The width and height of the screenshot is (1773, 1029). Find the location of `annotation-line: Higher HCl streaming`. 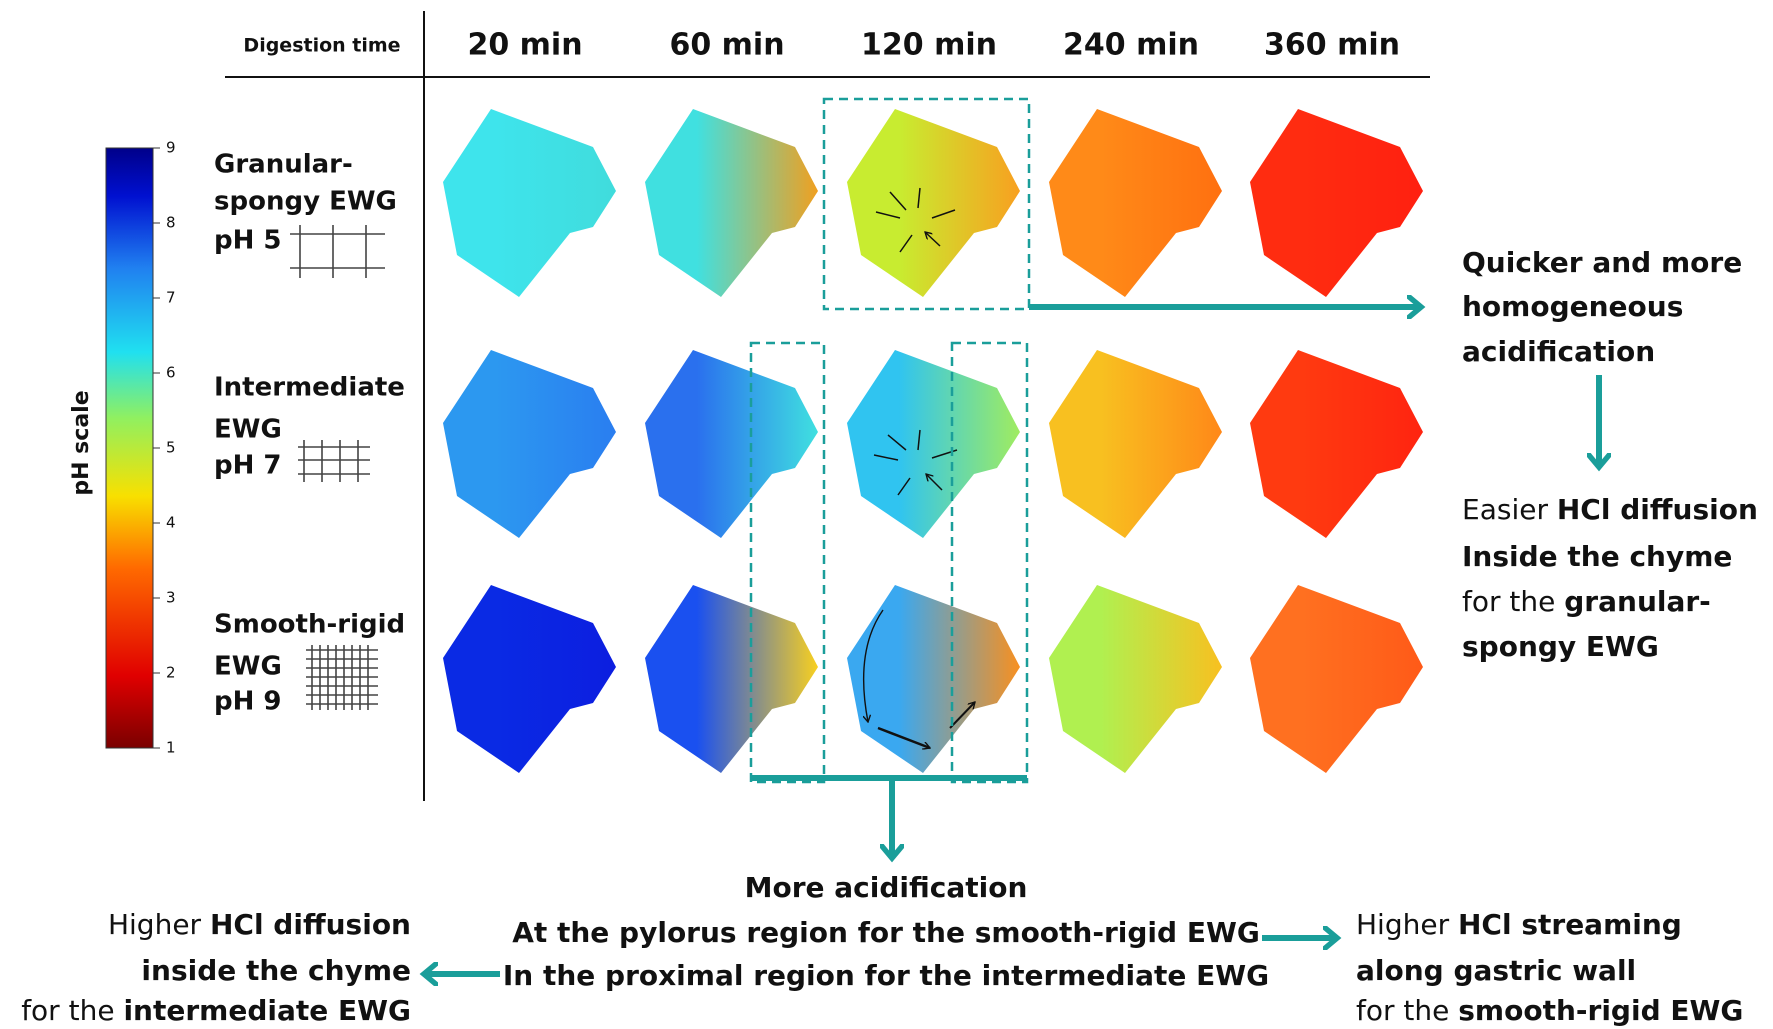

annotation-line: Higher HCl streaming is located at coordinates (1519, 924).